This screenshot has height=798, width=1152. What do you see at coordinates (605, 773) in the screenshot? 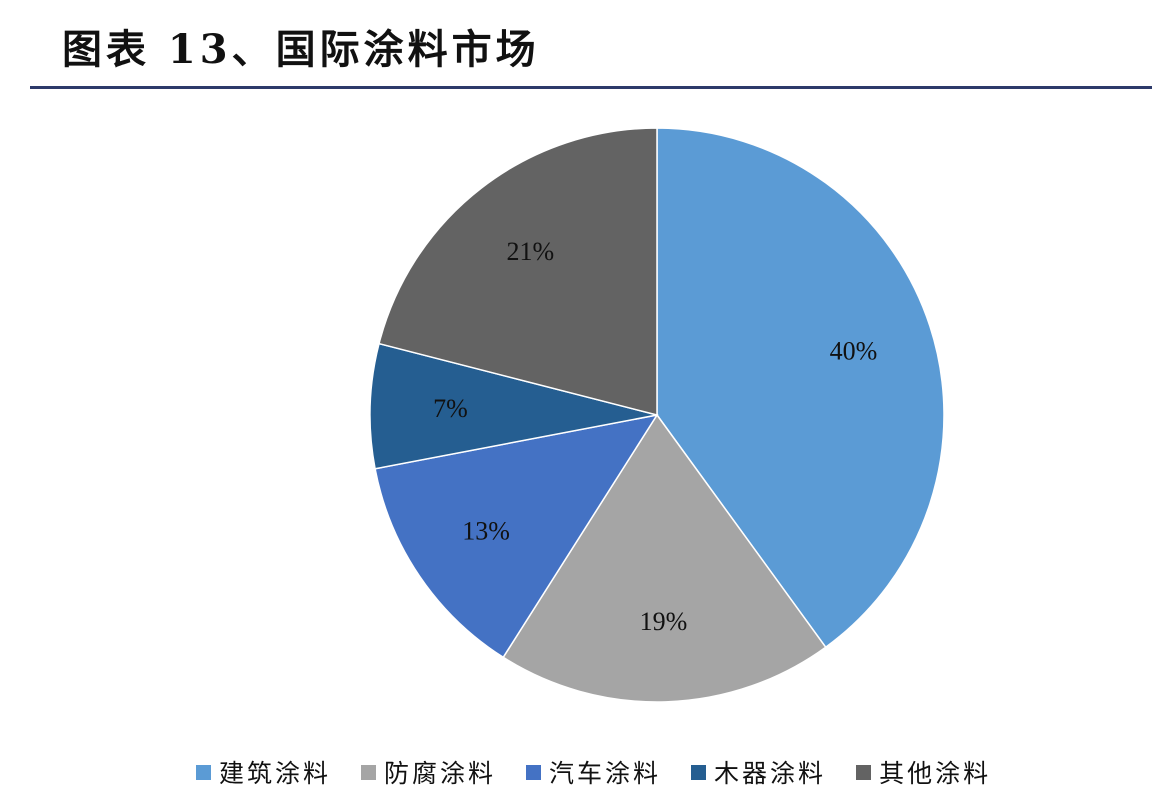
I see `legend-label: 汽车涂料` at bounding box center [605, 773].